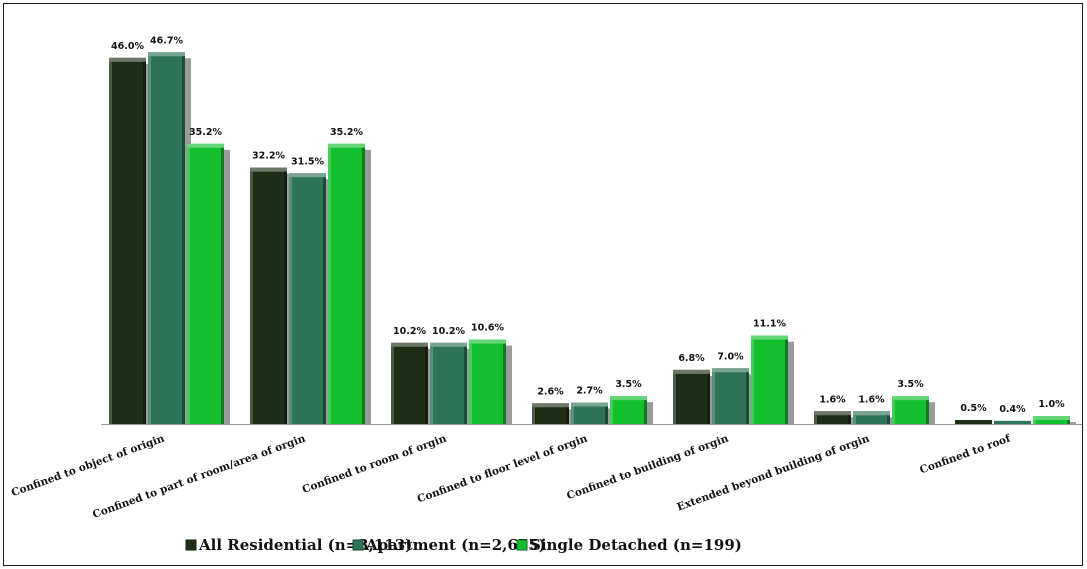  What do you see at coordinates (636, 545) in the screenshot?
I see `legend-label: Single Detached (n=199)` at bounding box center [636, 545].